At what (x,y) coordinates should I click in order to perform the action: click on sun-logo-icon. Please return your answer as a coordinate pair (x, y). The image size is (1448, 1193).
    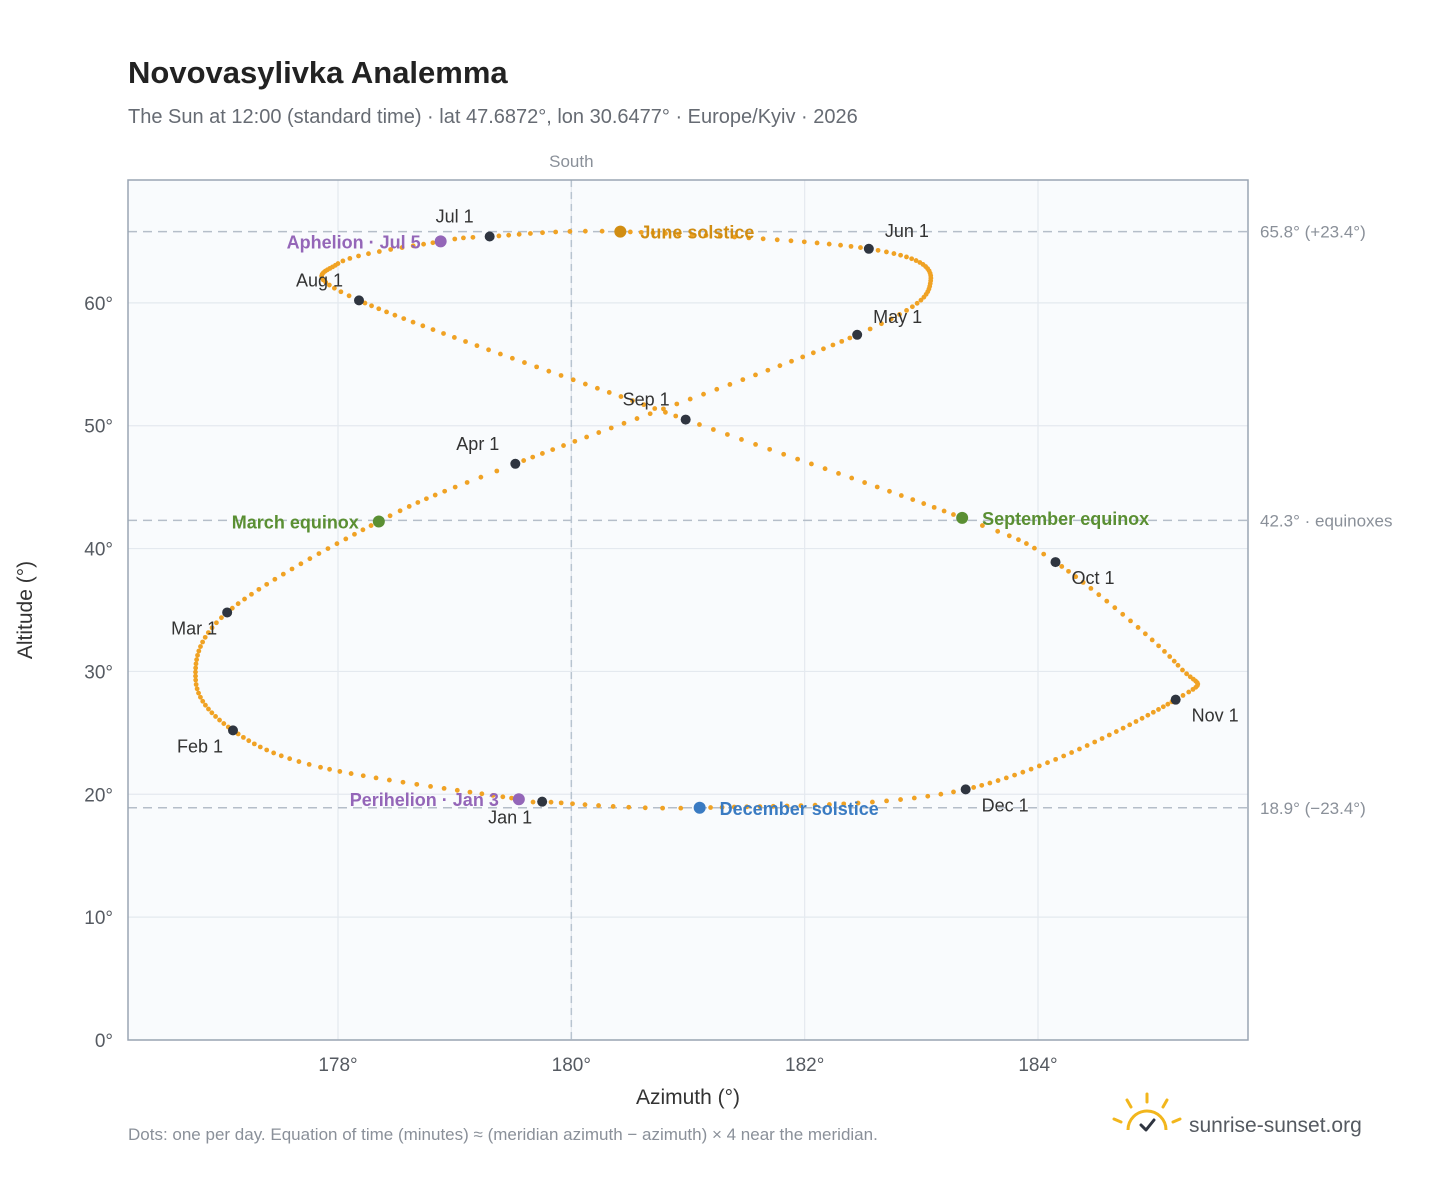
    Looking at the image, I should click on (1147, 1112).